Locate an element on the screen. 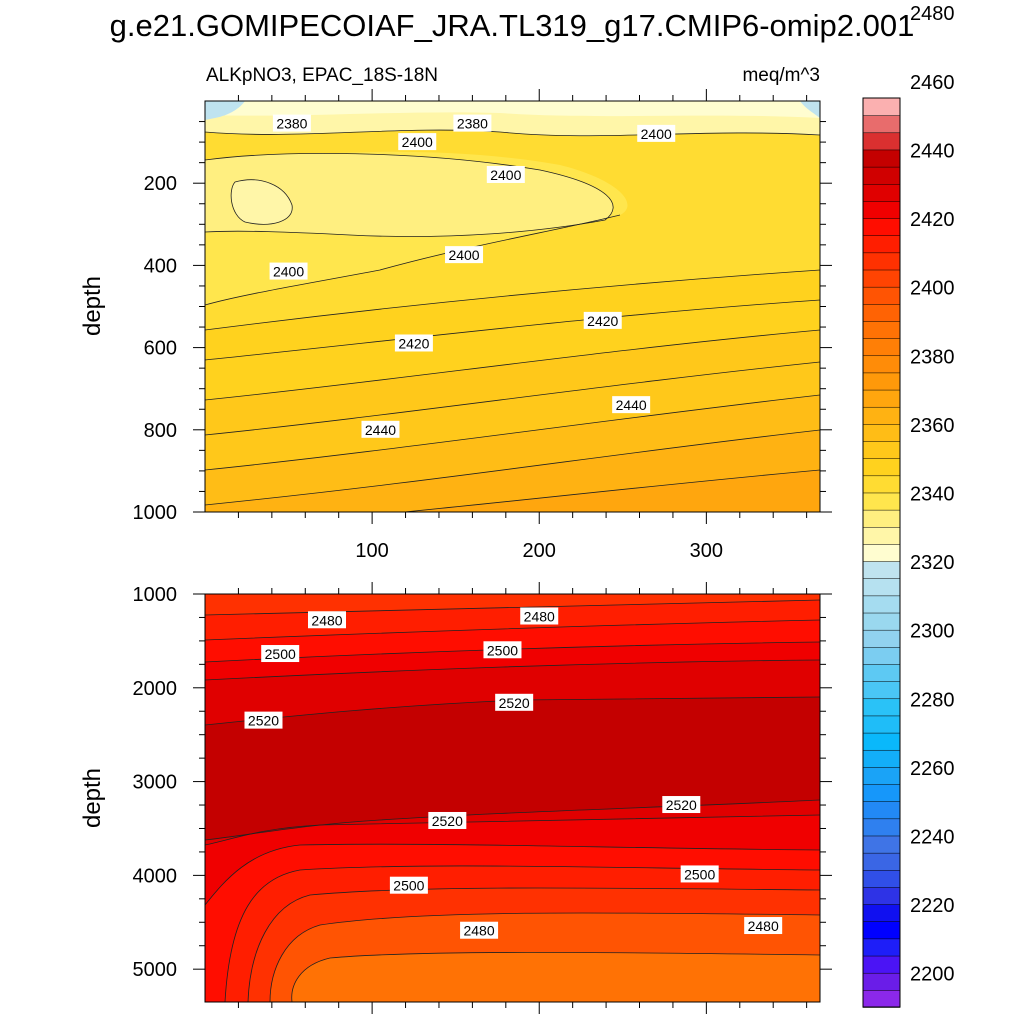 The image size is (1024, 1029). y-tick-label: 3000 is located at coordinates (155, 783).